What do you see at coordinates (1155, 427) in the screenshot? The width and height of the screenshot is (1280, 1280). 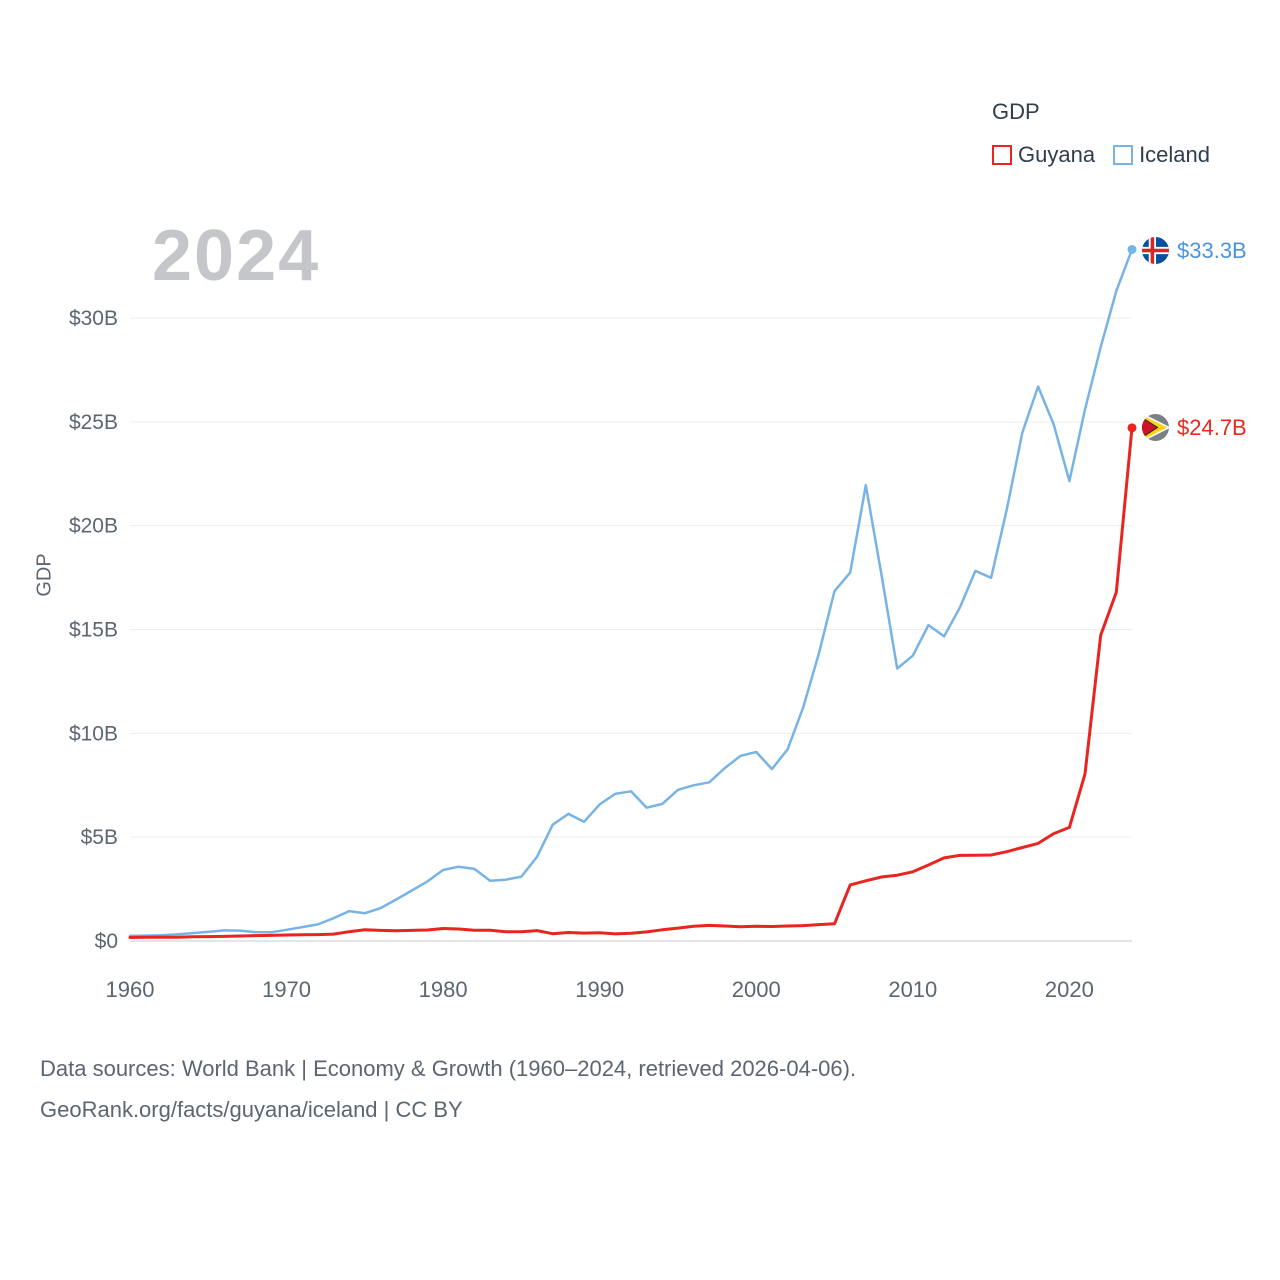 I see `guyana-flag-icon` at bounding box center [1155, 427].